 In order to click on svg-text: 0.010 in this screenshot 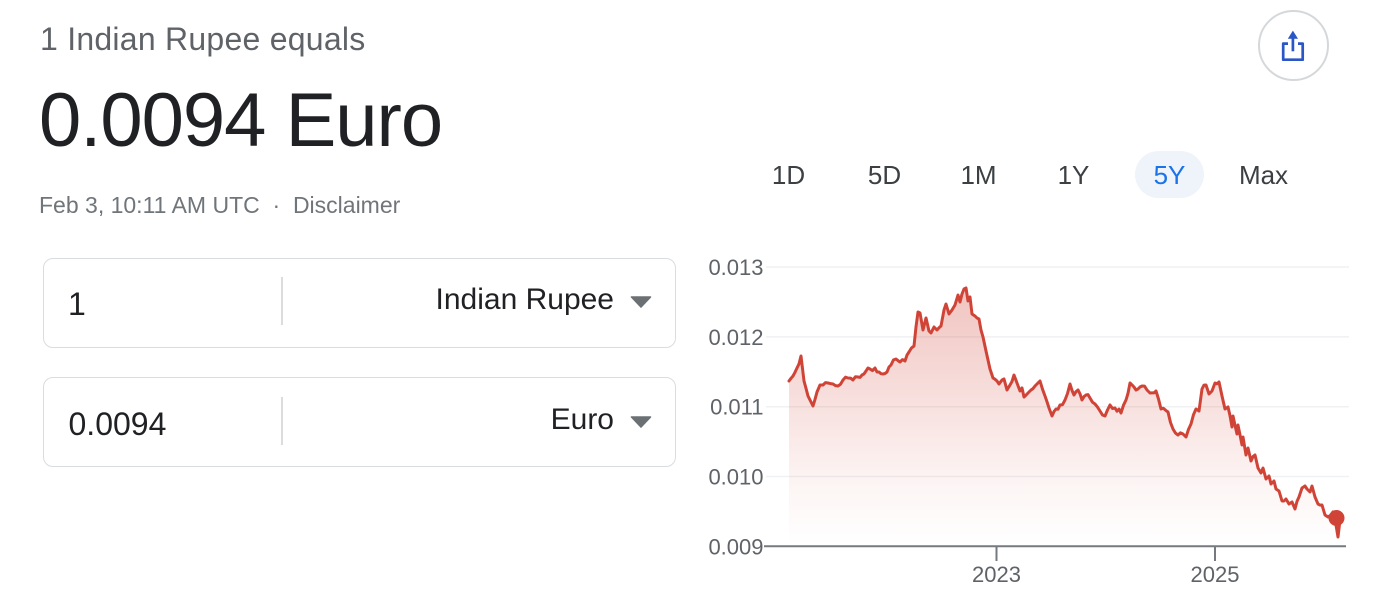, I will do `click(735, 477)`.